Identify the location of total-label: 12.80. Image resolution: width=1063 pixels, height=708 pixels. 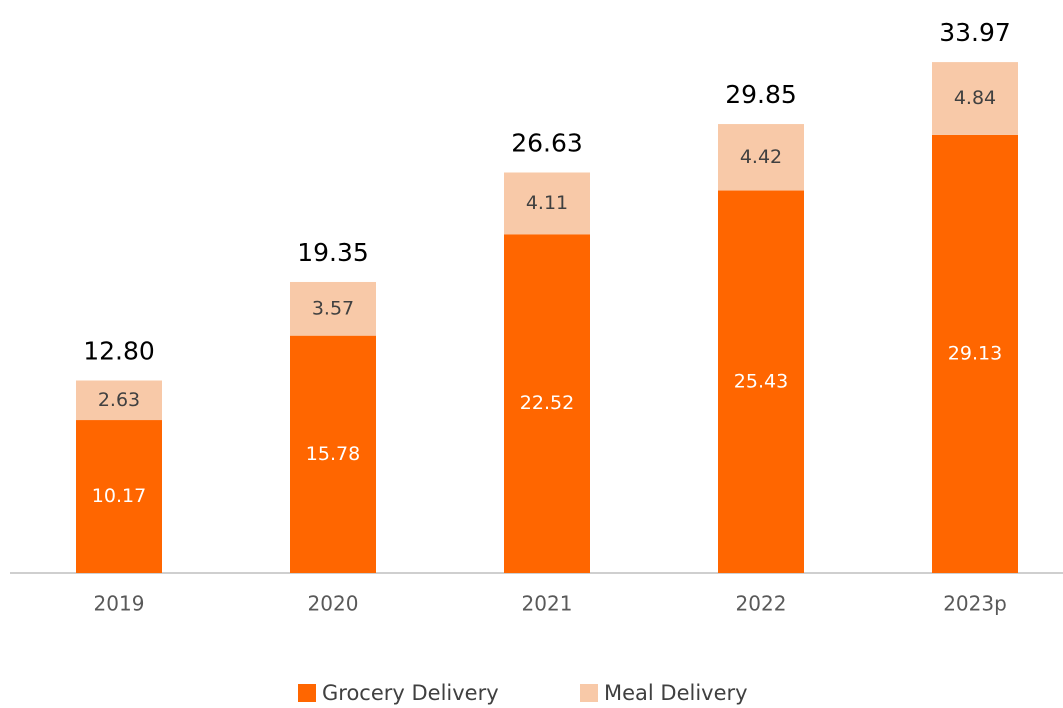
(119, 350).